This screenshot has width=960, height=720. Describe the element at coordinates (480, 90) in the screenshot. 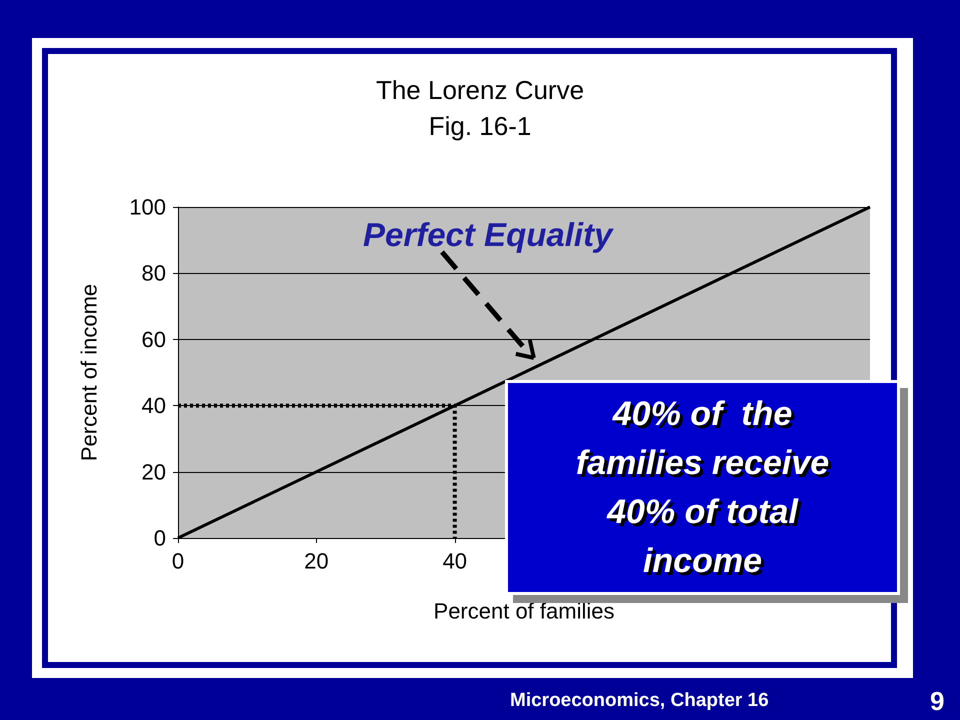

I see `chart-title: The Lorenz Curve` at that location.